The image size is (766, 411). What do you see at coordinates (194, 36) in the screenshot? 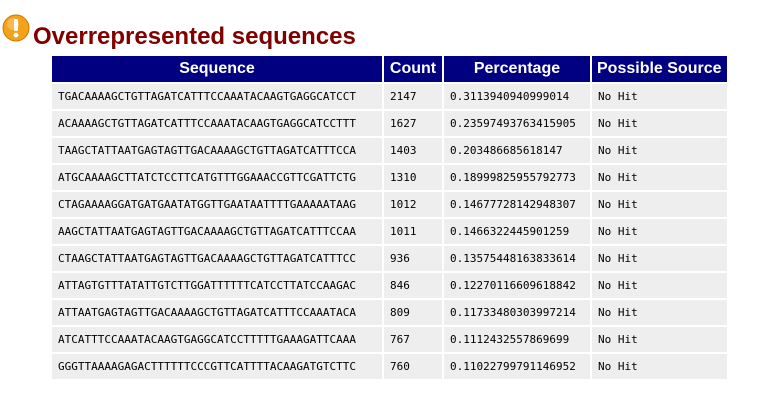
I see `page-title: Overrepresented sequences` at bounding box center [194, 36].